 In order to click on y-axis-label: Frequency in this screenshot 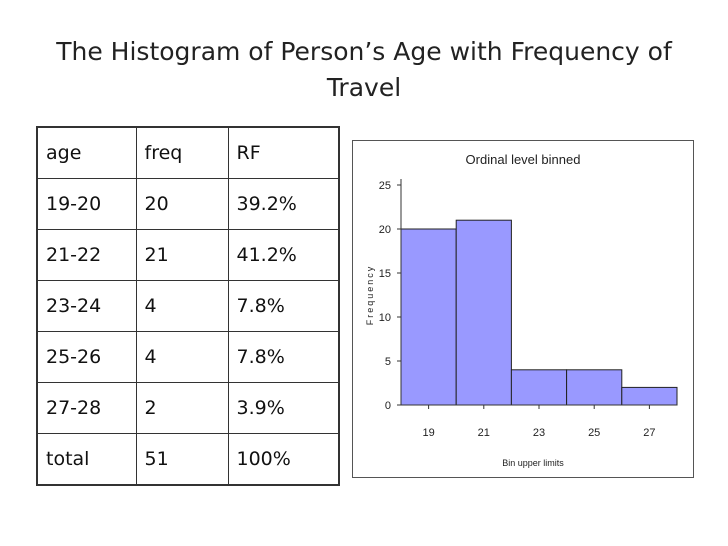, I will do `click(370, 295)`.